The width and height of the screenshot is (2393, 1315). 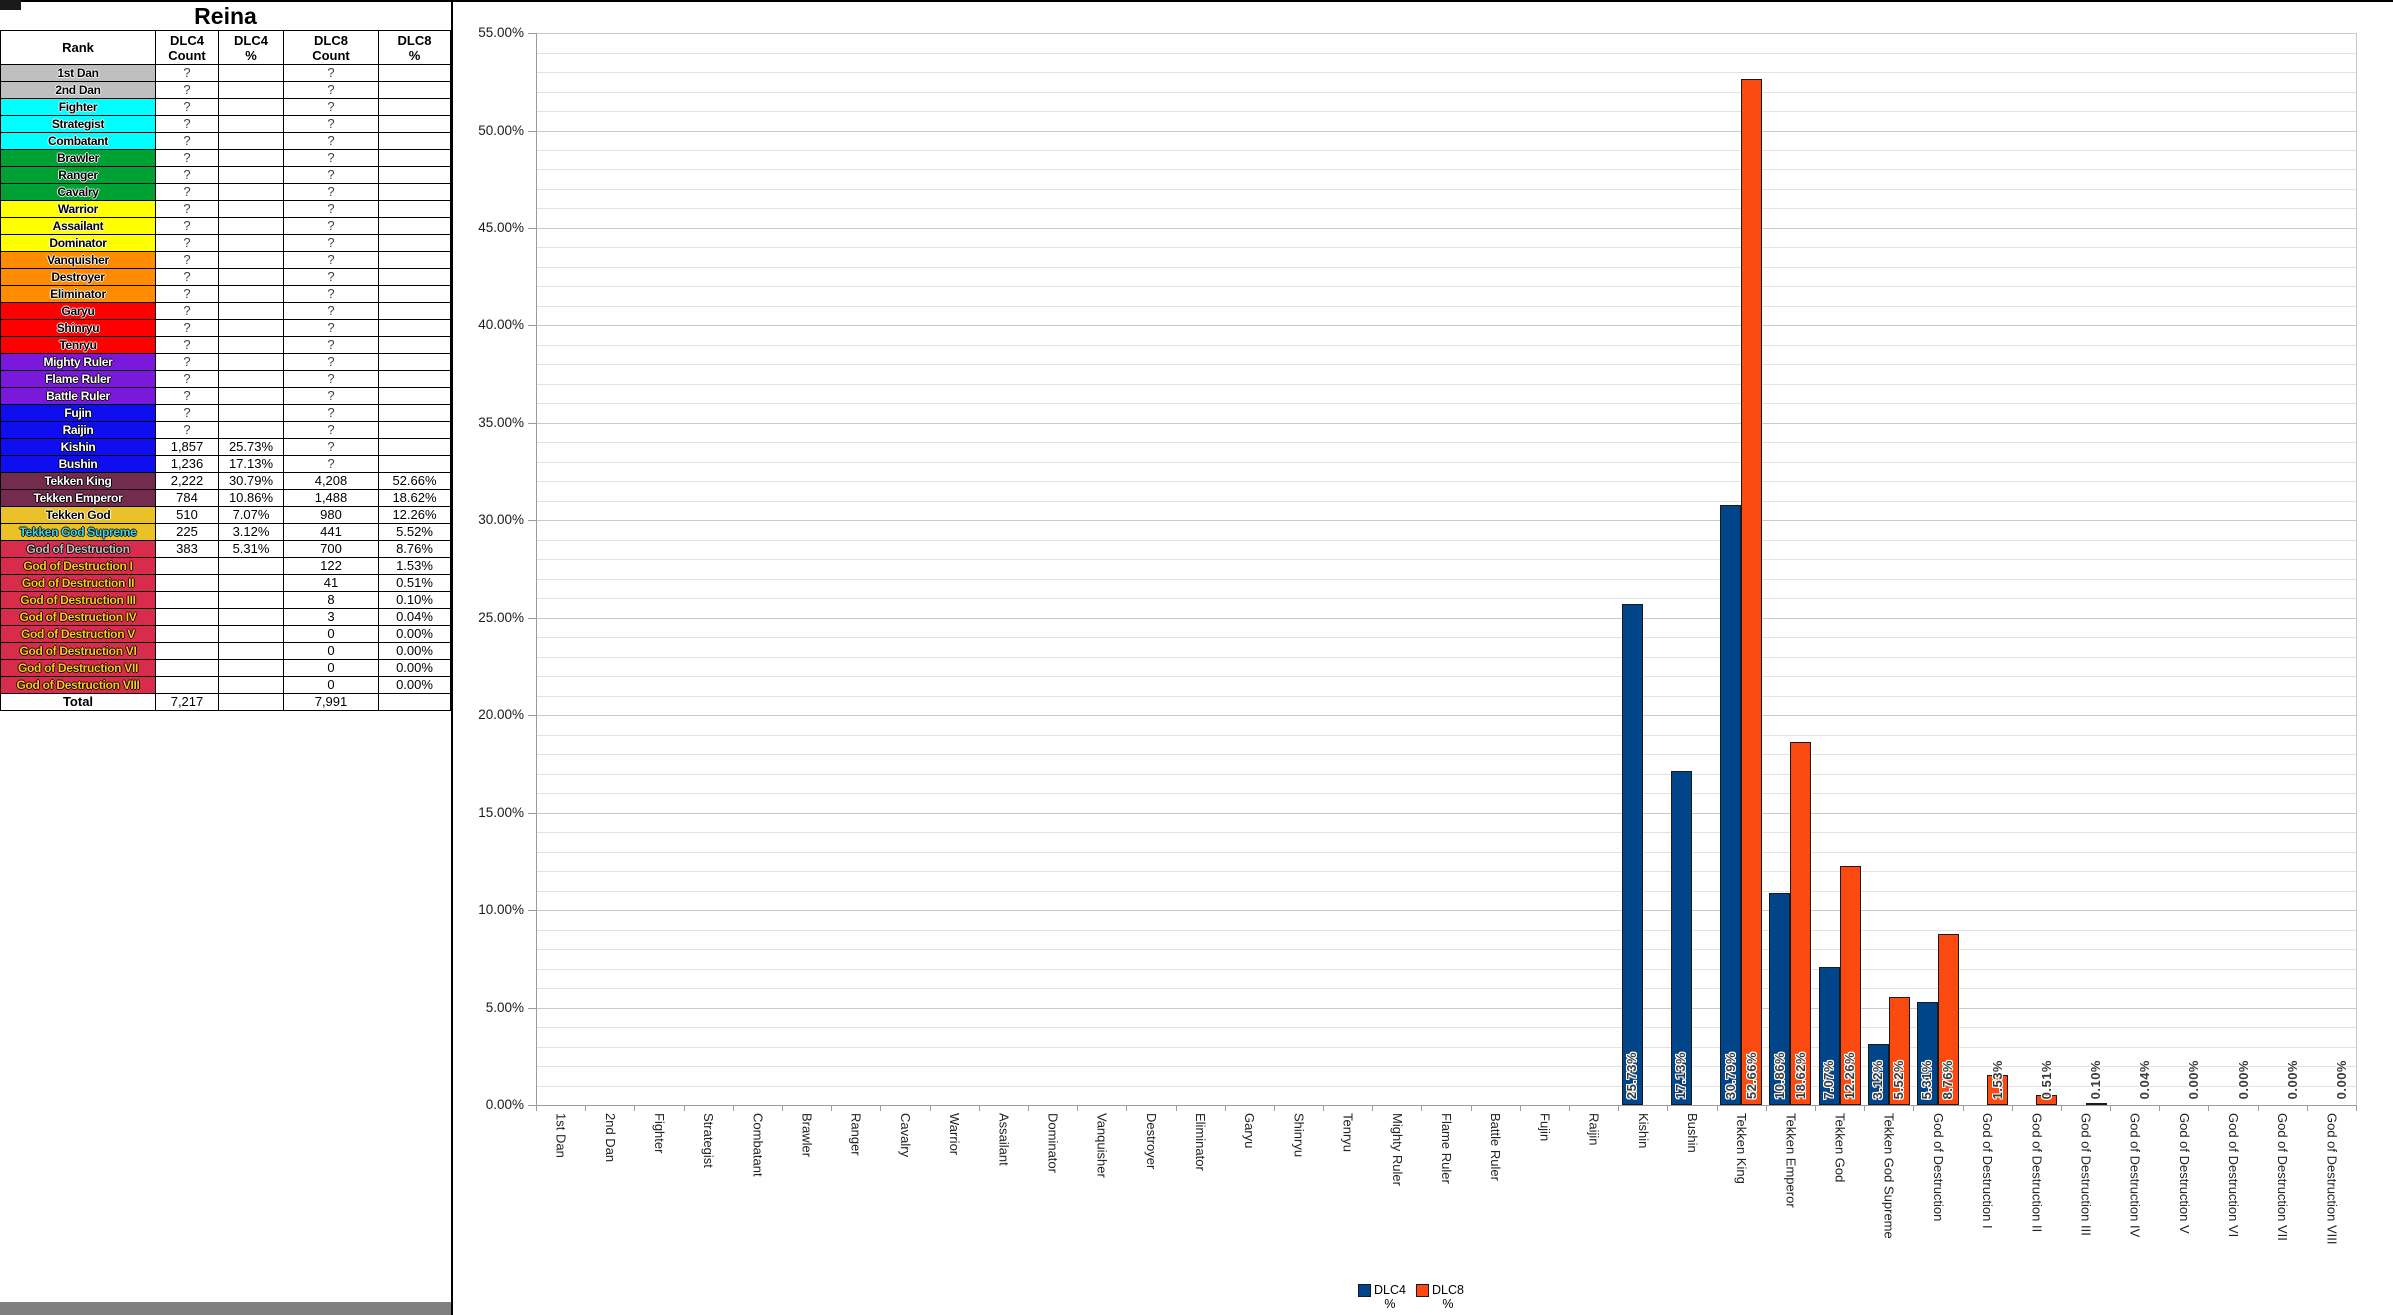 What do you see at coordinates (78, 566) in the screenshot?
I see `rank-cell: God of Destruction I` at bounding box center [78, 566].